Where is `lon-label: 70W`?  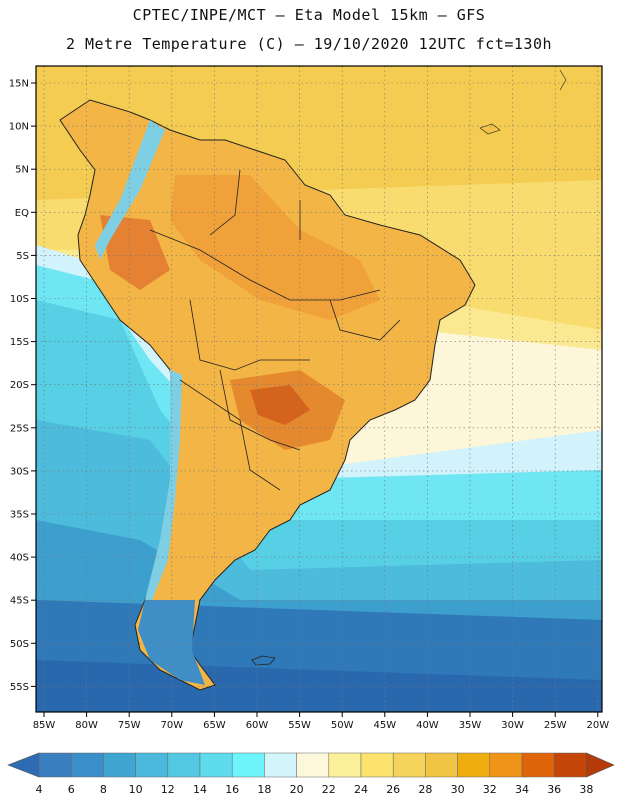 lon-label: 70W is located at coordinates (171, 725).